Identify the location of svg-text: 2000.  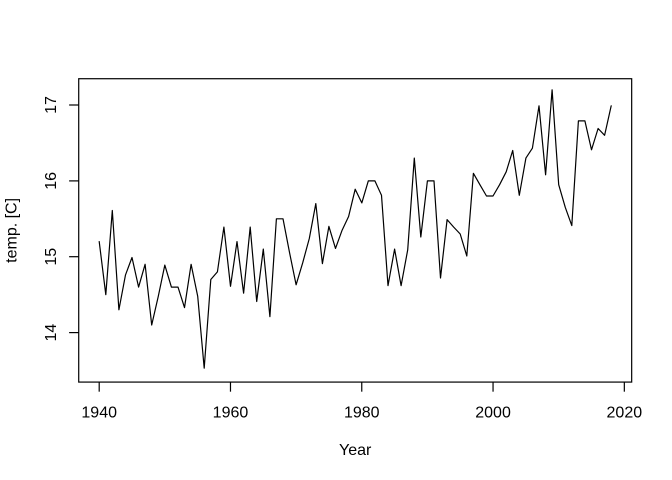
(493, 412).